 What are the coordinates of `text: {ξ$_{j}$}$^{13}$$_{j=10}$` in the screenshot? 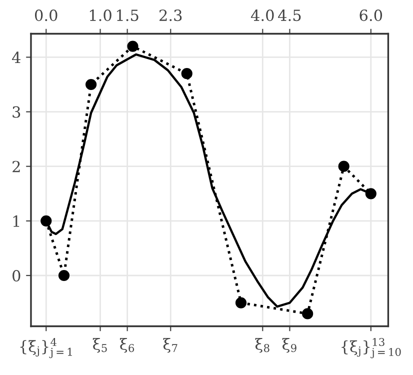 It's located at (371, 348).